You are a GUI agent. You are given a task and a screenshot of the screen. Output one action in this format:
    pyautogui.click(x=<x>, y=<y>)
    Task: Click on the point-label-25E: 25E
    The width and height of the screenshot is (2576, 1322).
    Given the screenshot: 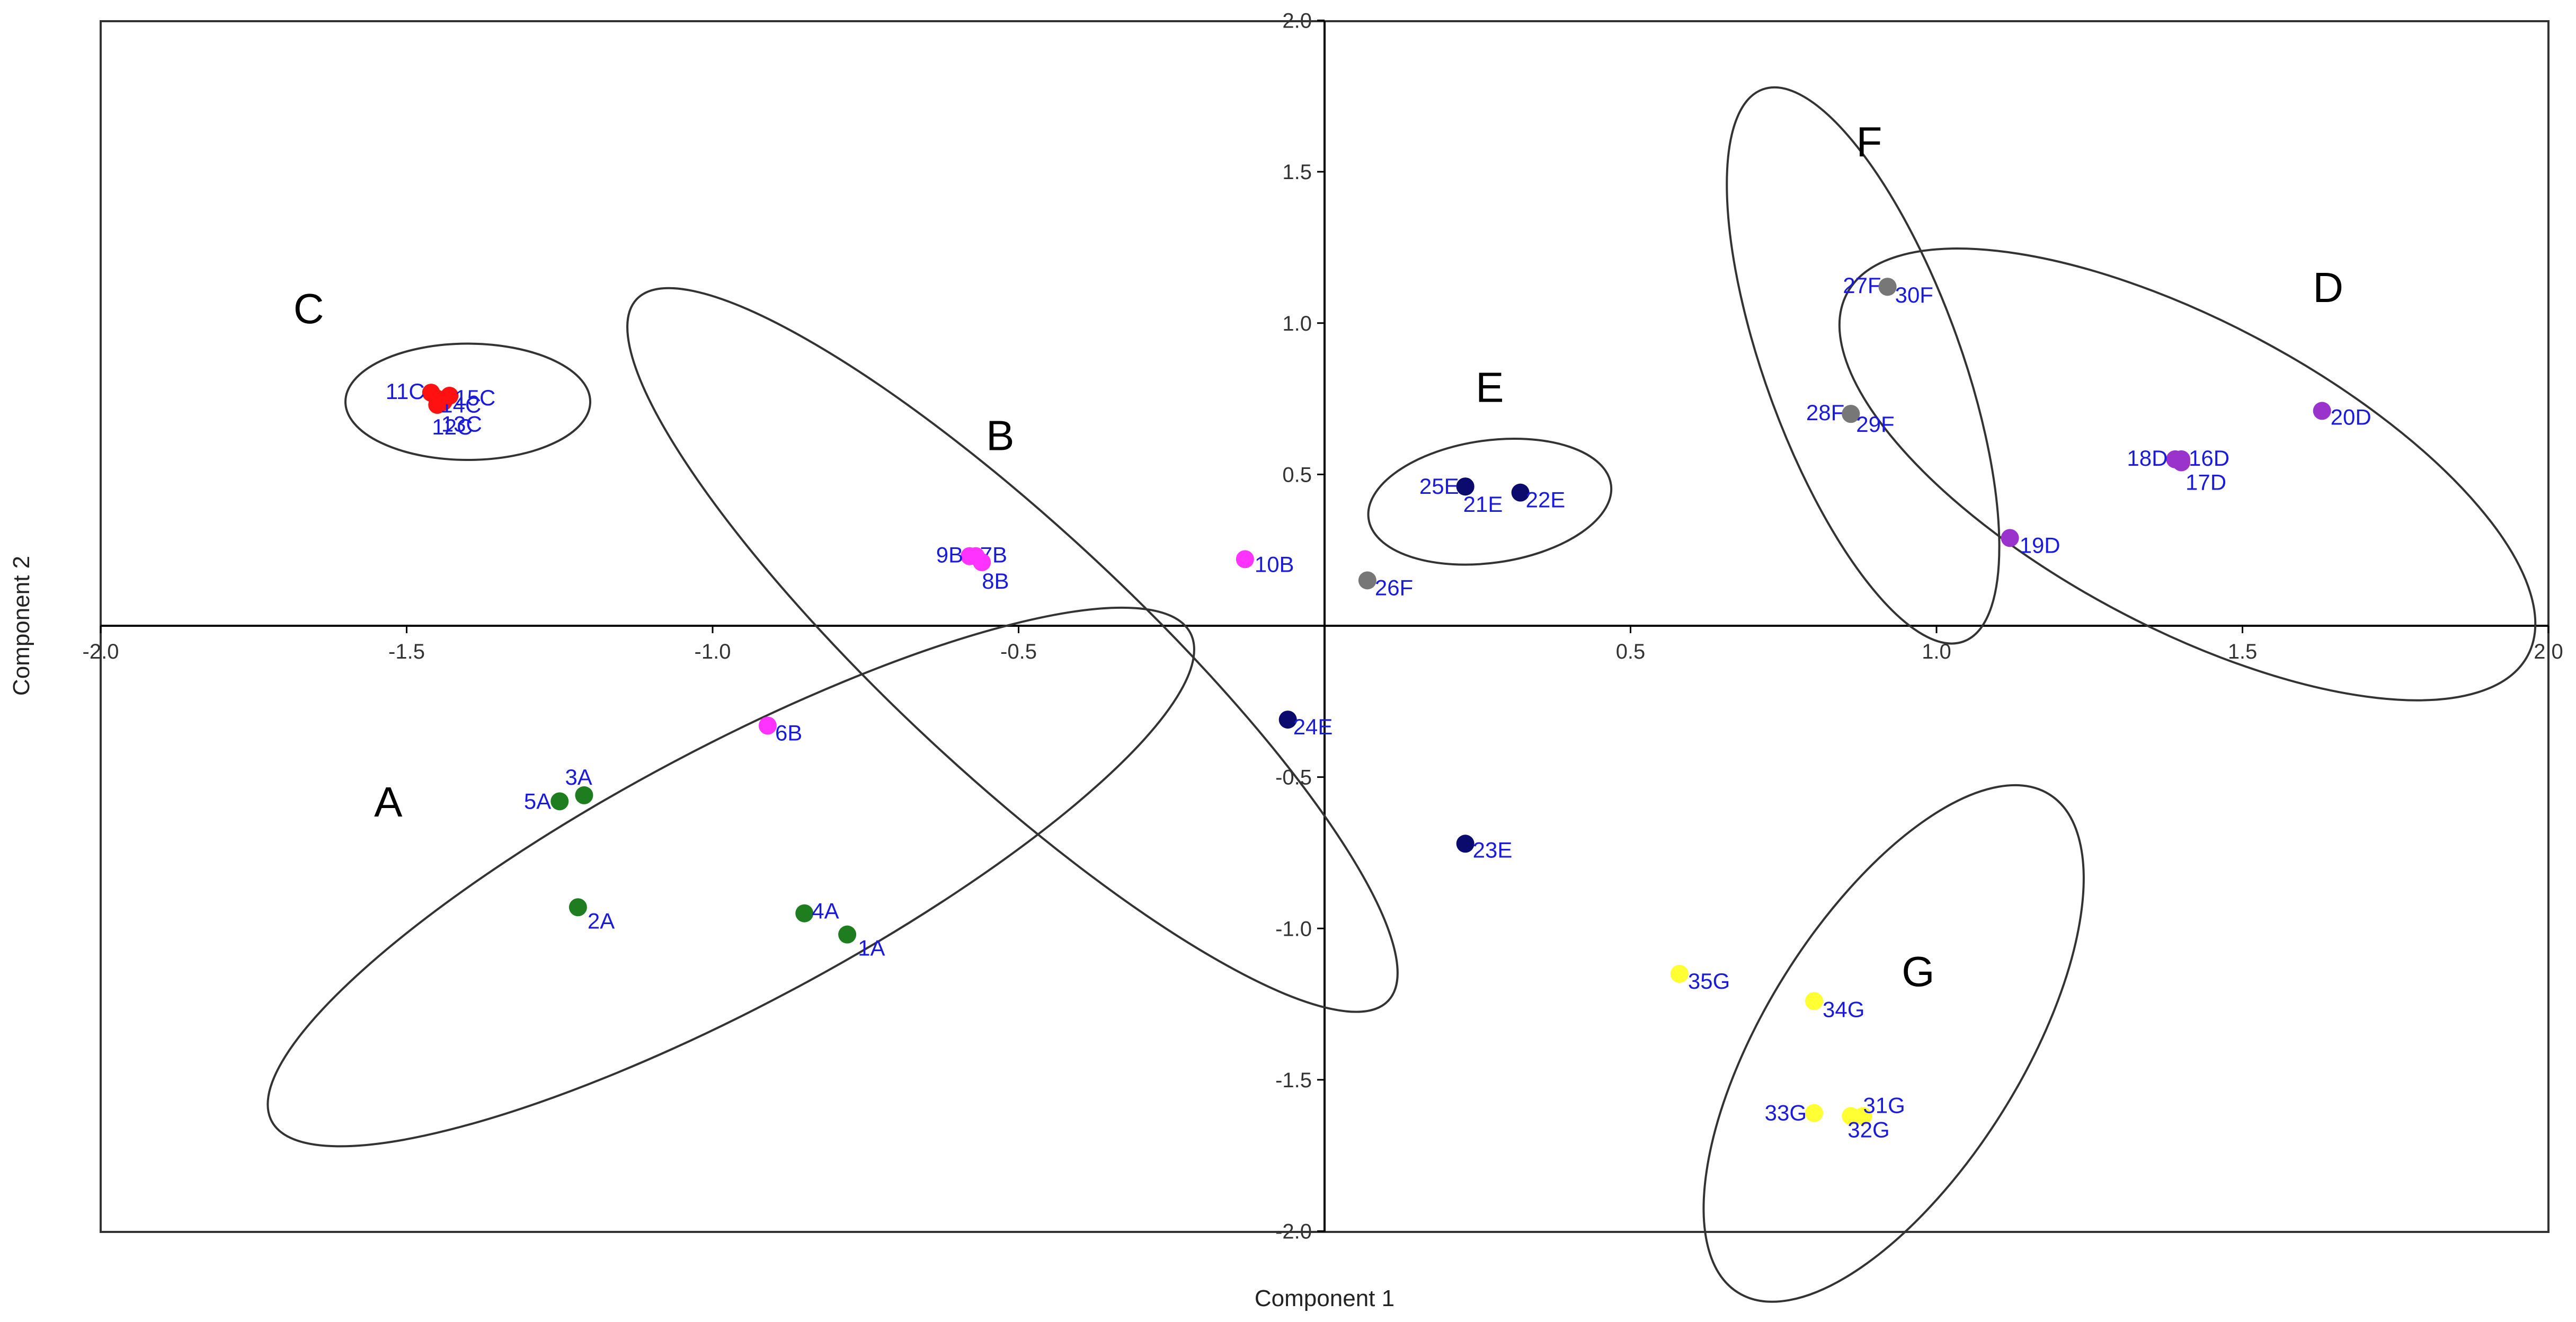 What is the action you would take?
    pyautogui.click(x=1439, y=487)
    